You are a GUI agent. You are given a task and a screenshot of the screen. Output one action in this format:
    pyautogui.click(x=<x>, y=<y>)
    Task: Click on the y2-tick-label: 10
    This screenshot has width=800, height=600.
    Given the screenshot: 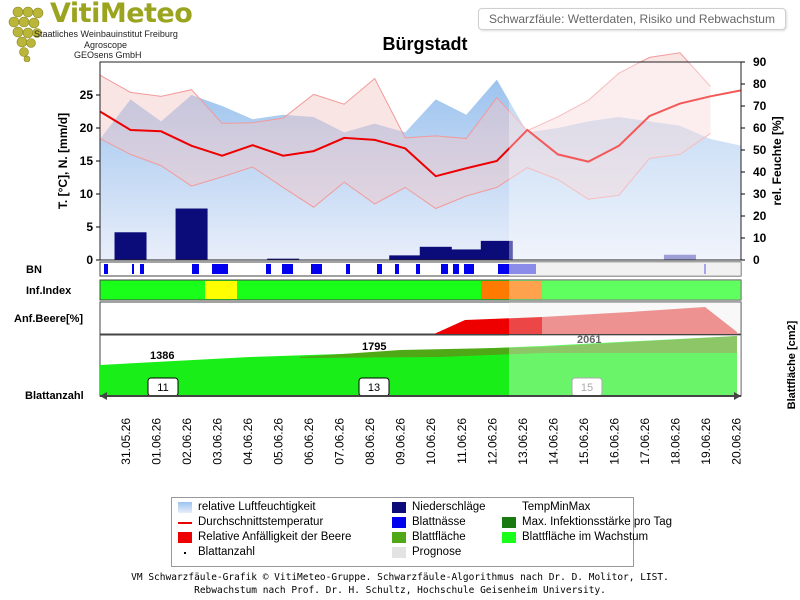 What is the action you would take?
    pyautogui.click(x=760, y=238)
    